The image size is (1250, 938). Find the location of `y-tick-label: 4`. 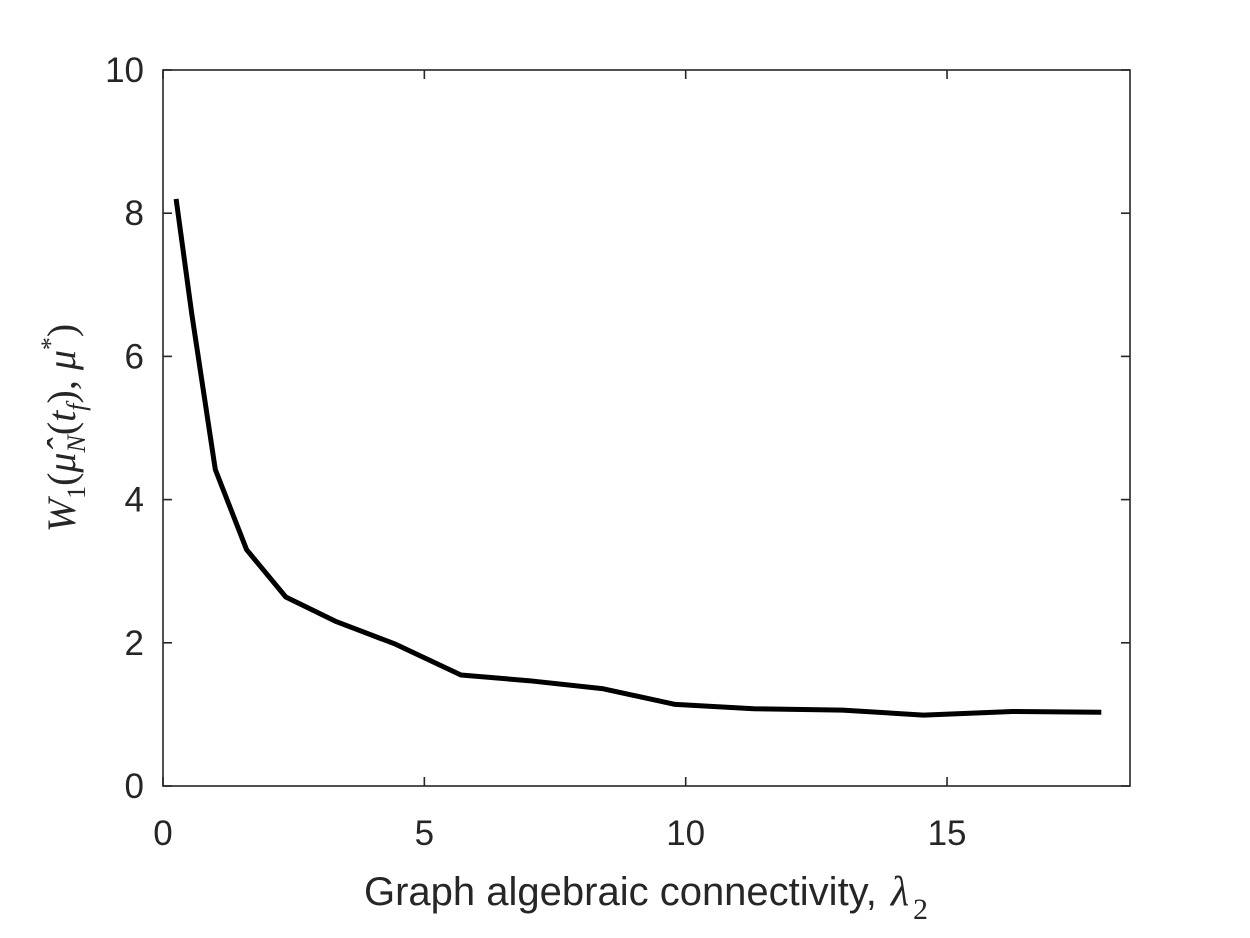

y-tick-label: 4 is located at coordinates (134, 500).